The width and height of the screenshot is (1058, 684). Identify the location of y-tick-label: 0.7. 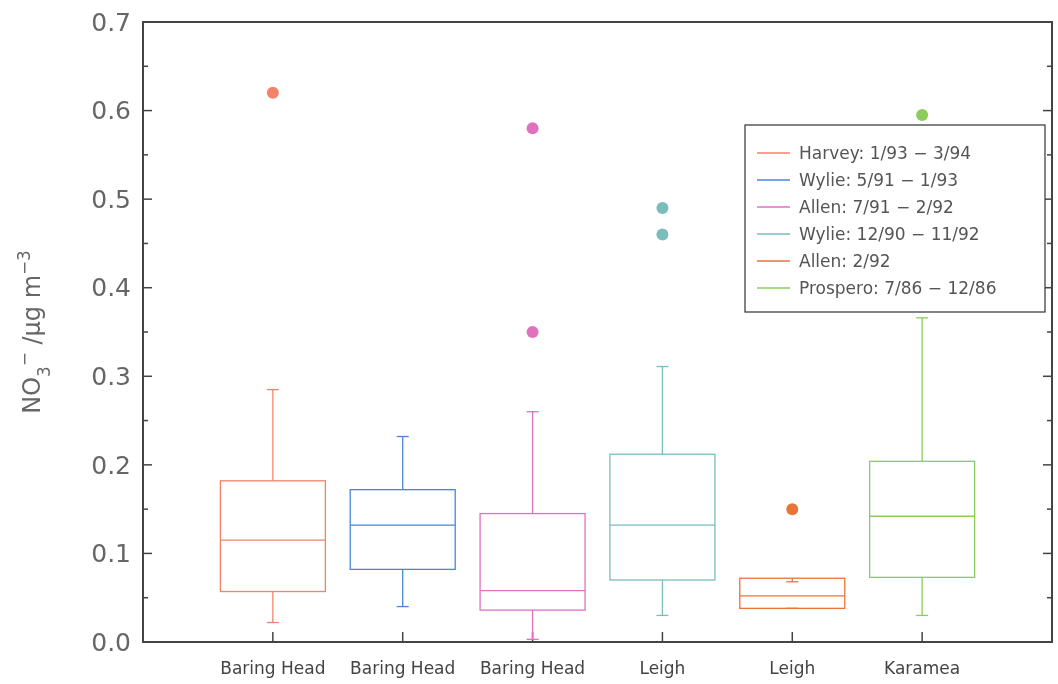
(111, 22).